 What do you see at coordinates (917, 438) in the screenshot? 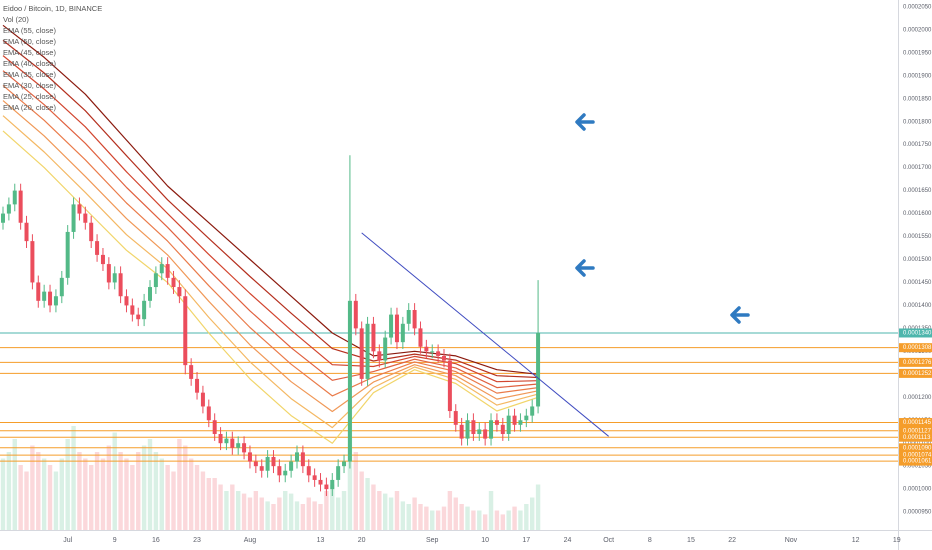
I see `level-label: 0.0001113` at bounding box center [917, 438].